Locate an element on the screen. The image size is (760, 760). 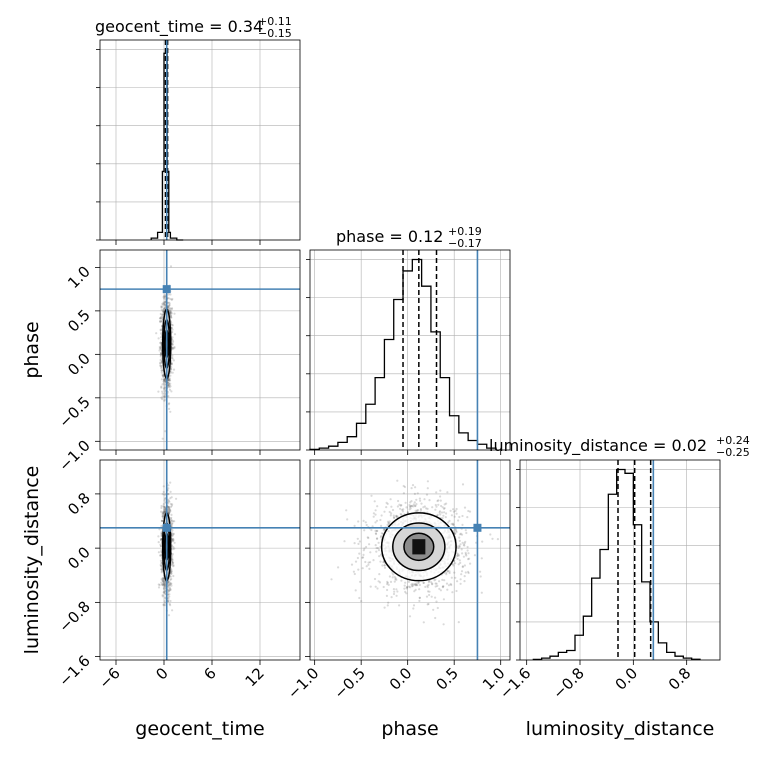
panel-phase-vs-luminosity_distance-xticklabel-2: 0.0 is located at coordinates (401, 679).